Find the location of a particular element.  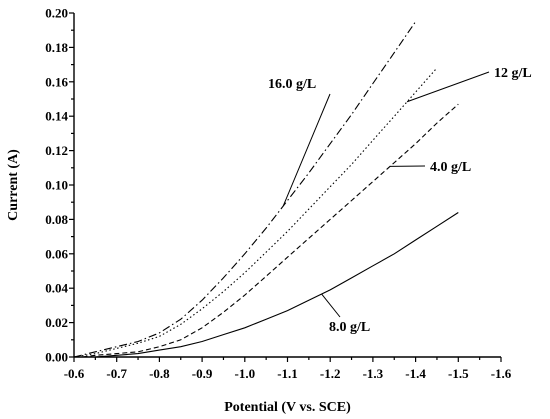

series-annotation: 8.0 g/L is located at coordinates (349, 327).